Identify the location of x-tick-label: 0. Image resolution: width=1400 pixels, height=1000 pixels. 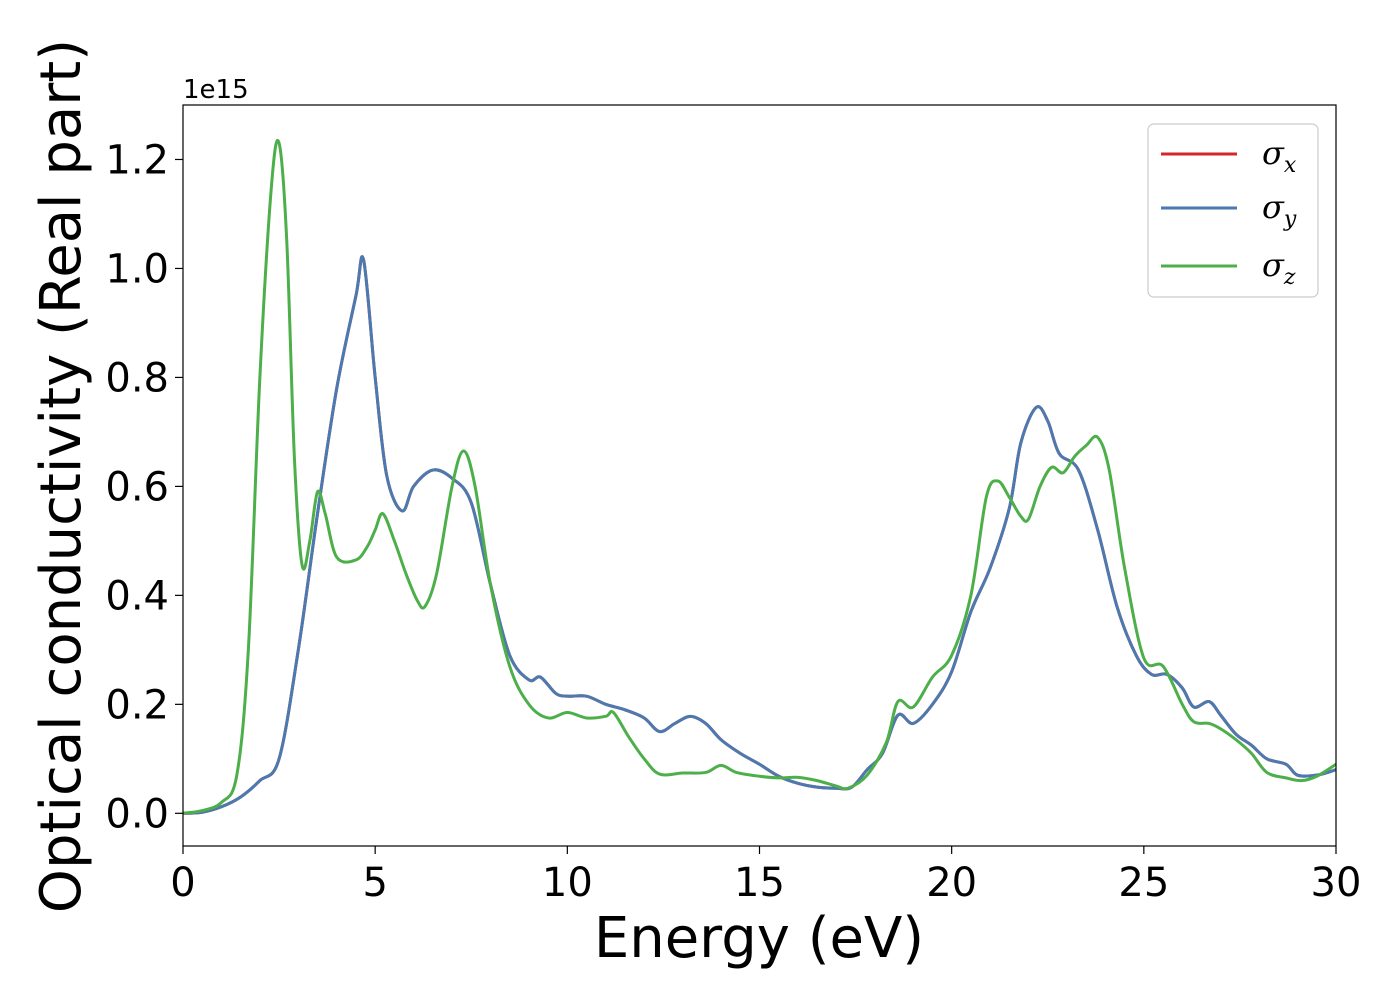
(182, 883).